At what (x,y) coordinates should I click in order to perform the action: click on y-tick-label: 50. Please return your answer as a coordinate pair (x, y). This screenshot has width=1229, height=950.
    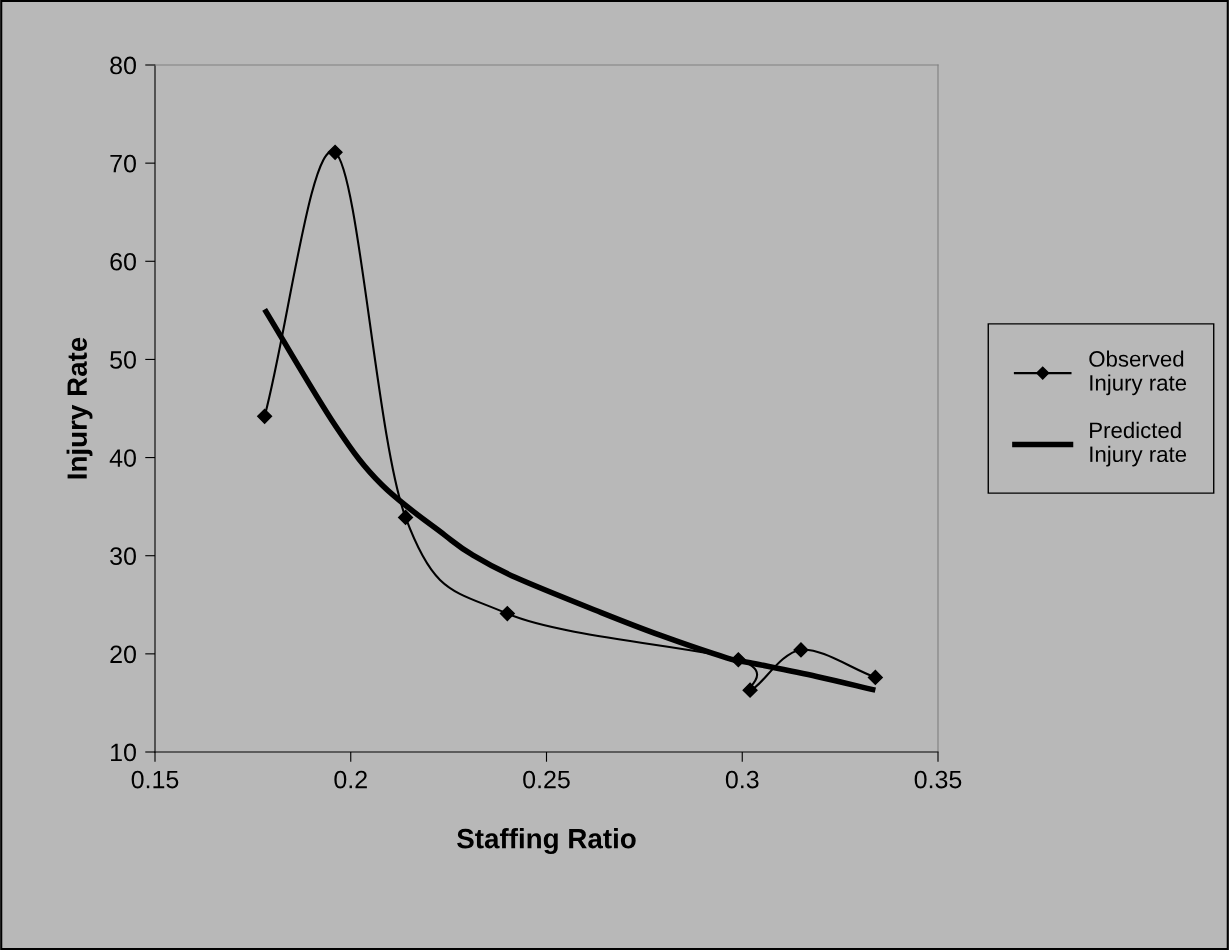
    Looking at the image, I should click on (123, 360).